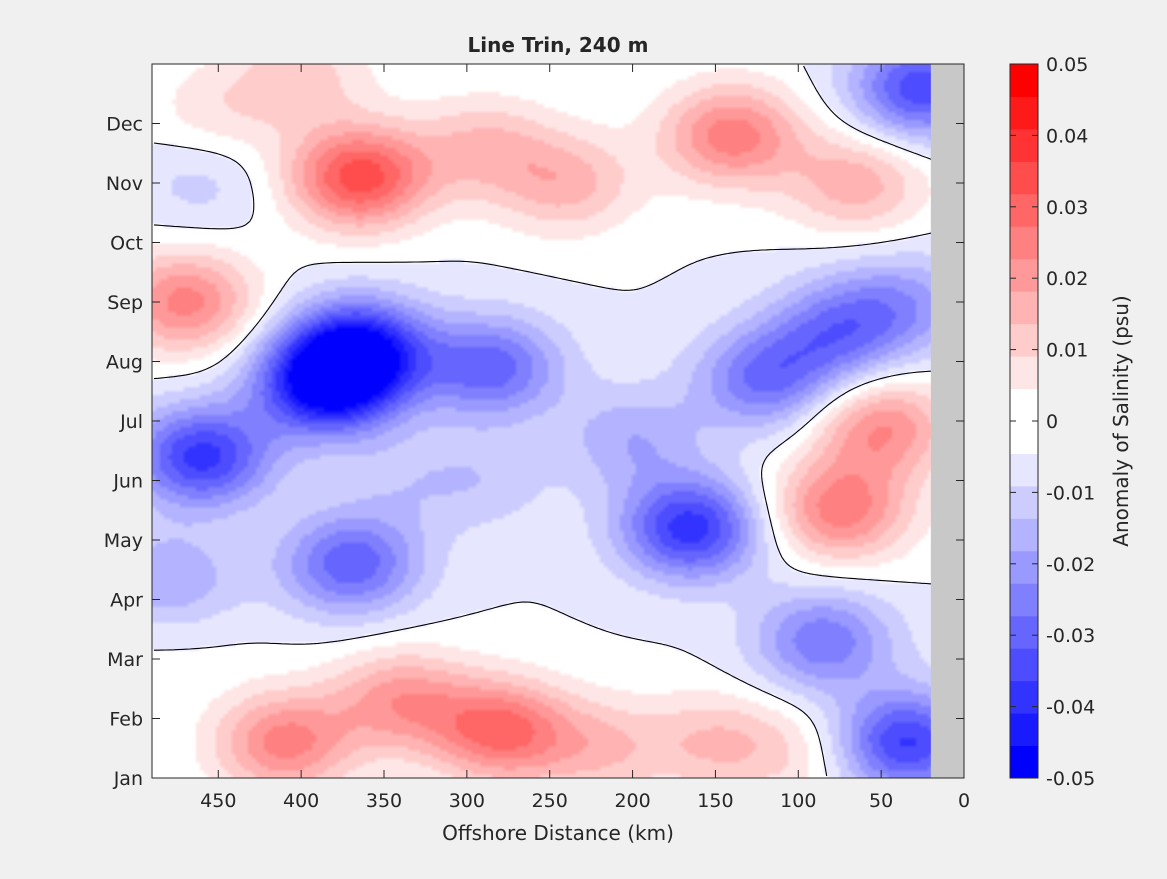 This screenshot has height=879, width=1167. I want to click on colorbar-tick-label: 0.03, so click(1067, 208).